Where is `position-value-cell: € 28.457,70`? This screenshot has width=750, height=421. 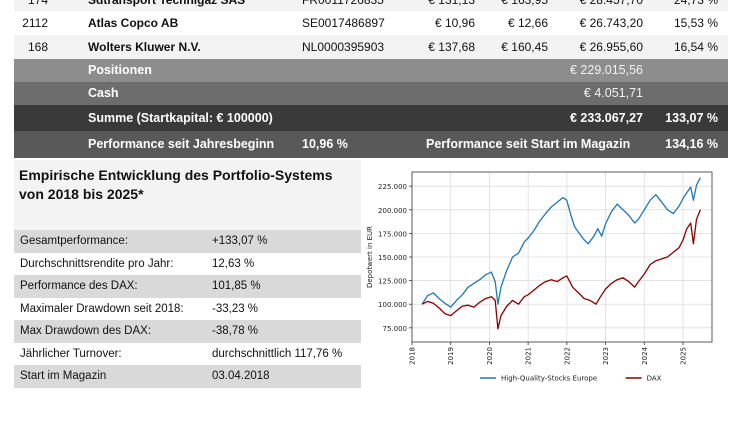
position-value-cell: € 28.457,70 is located at coordinates (611, 3).